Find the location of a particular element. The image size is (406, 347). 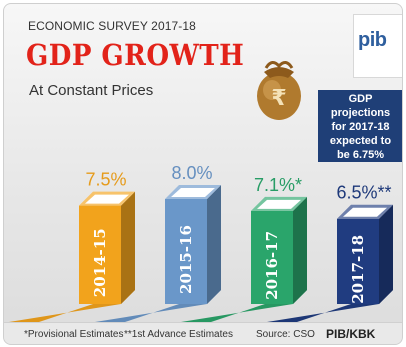

money-bag-icon: ₹ is located at coordinates (279, 90).